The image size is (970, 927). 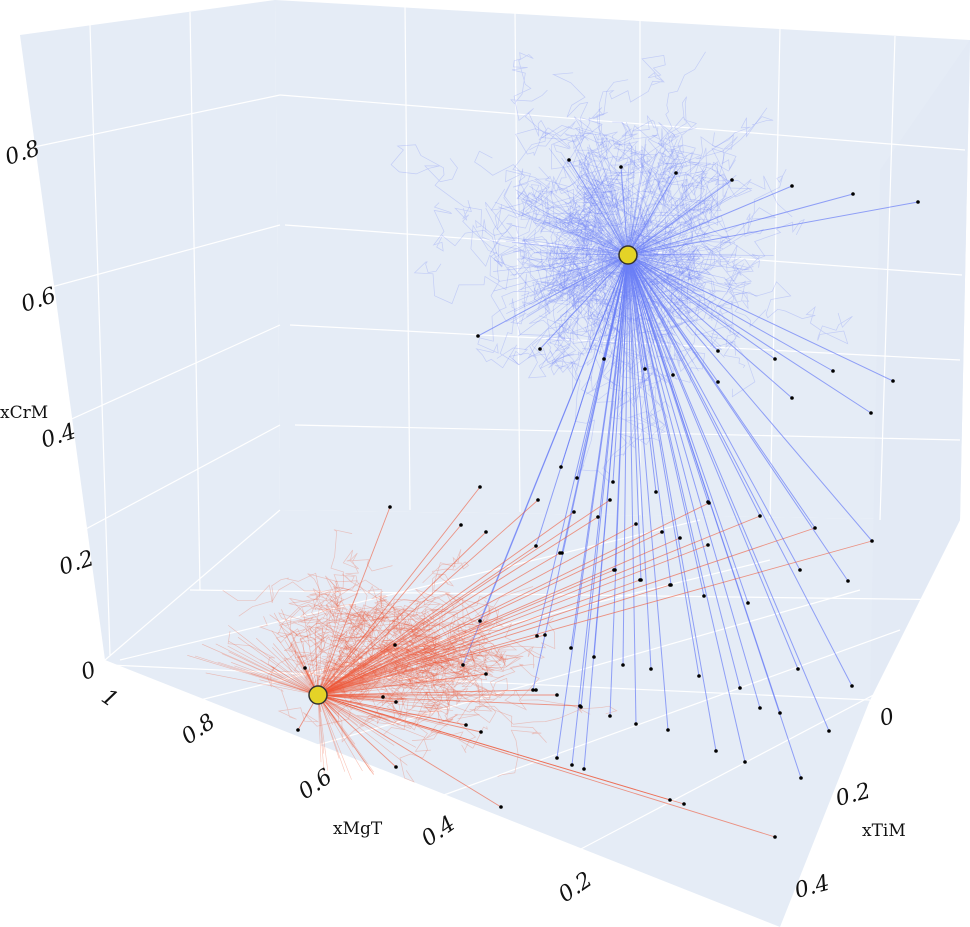 What do you see at coordinates (920, 370) in the screenshot?
I see `right-wall` at bounding box center [920, 370].